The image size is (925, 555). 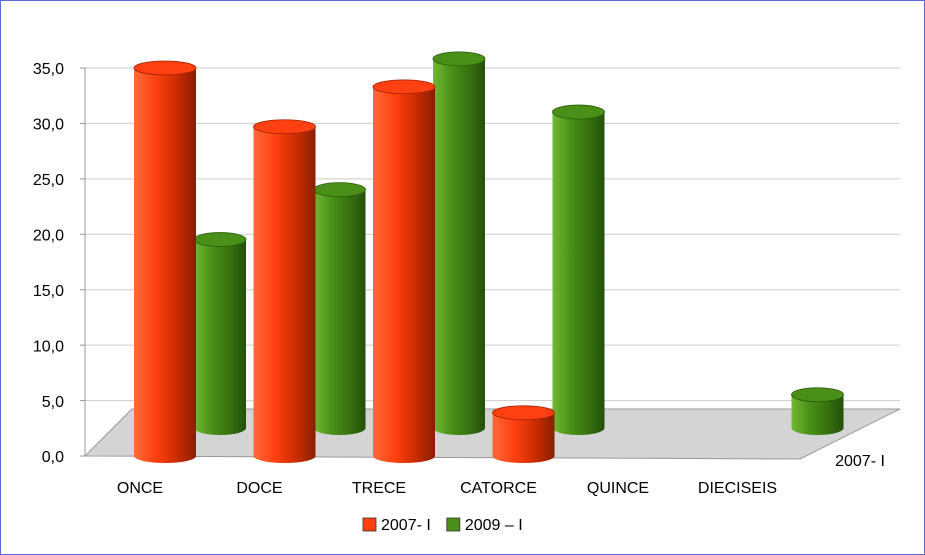 What do you see at coordinates (48, 180) in the screenshot?
I see `y-tick-label: 25,0` at bounding box center [48, 180].